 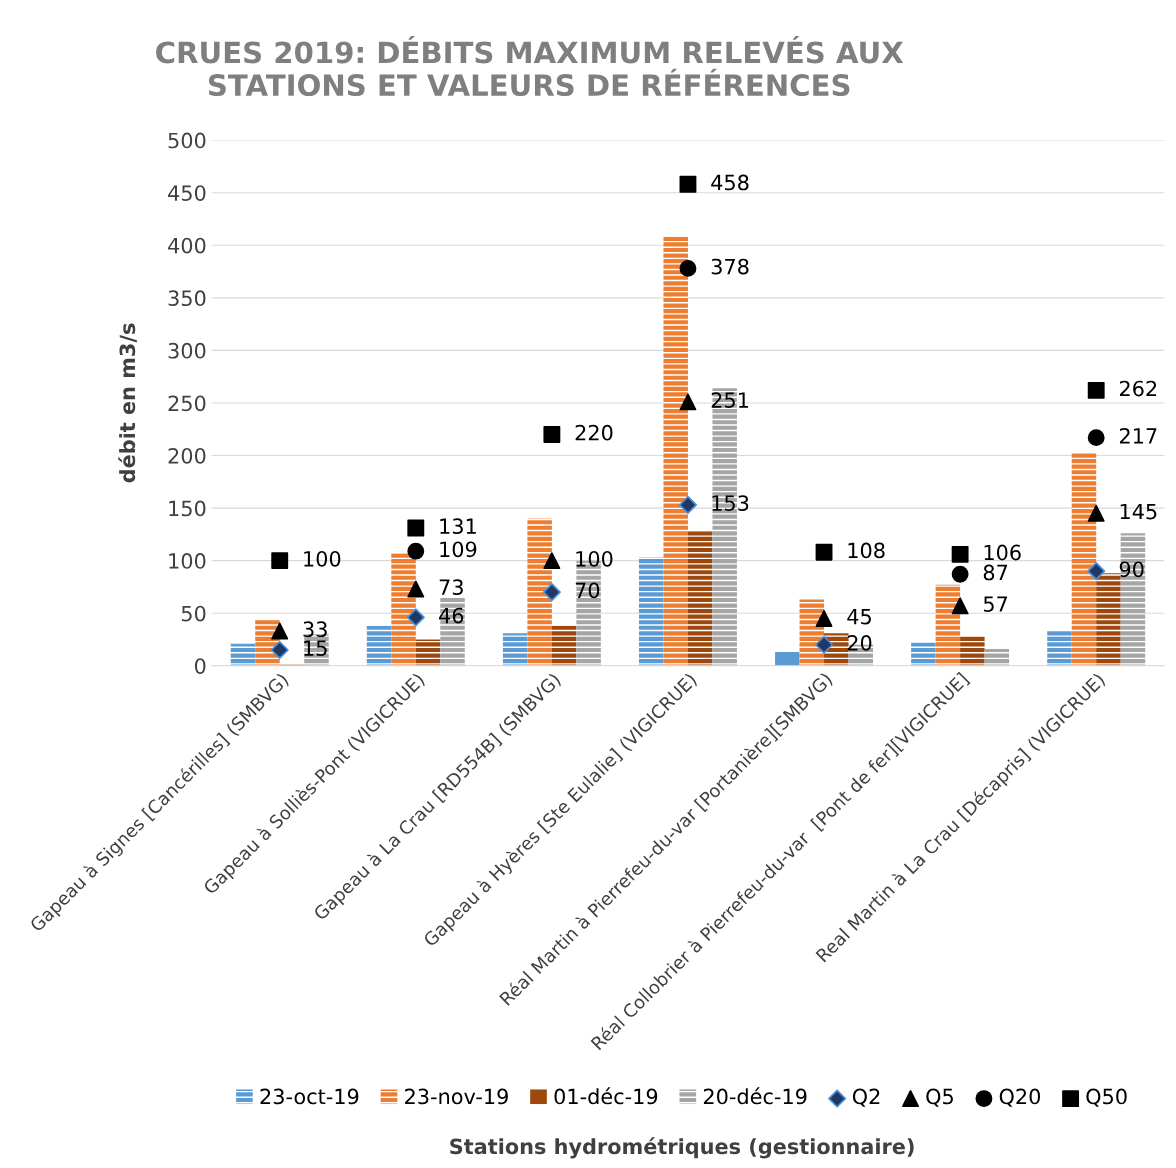 What do you see at coordinates (866, 1097) in the screenshot?
I see `legend-label: Q2` at bounding box center [866, 1097].